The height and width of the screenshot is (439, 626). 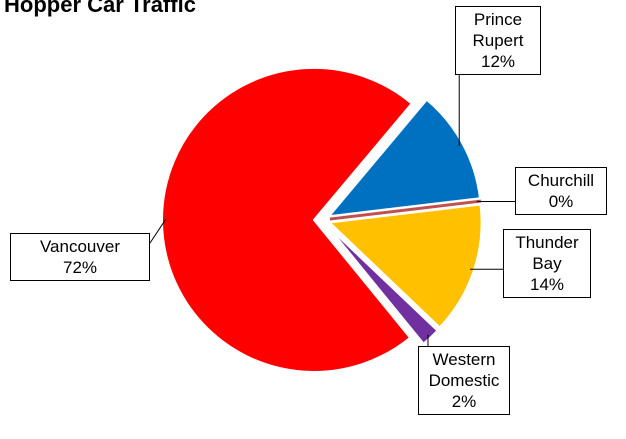 What do you see at coordinates (79, 246) in the screenshot?
I see `label-name: Vancouver` at bounding box center [79, 246].